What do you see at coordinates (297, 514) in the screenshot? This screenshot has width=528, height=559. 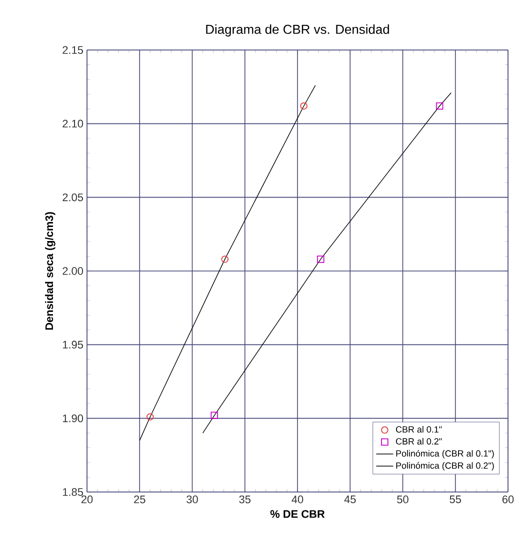 I see `x-axis-title: % DE CBR` at bounding box center [297, 514].